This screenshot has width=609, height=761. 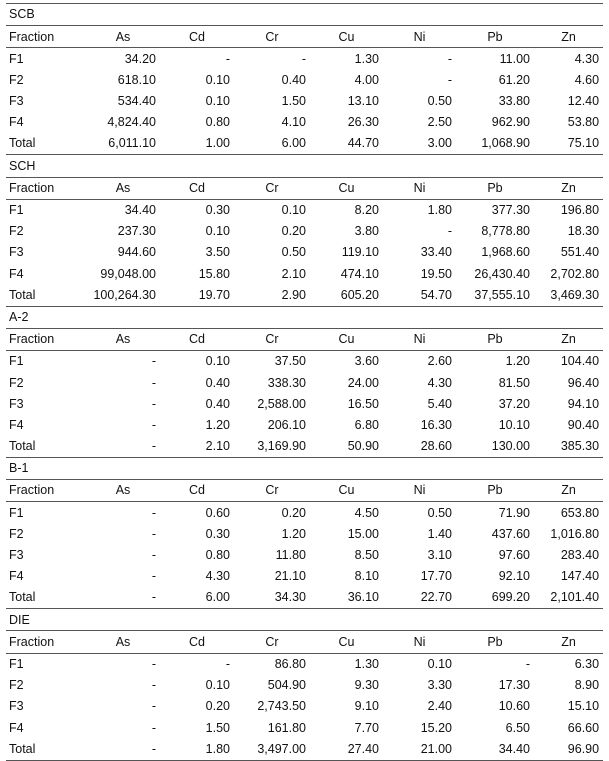 What do you see at coordinates (304, 534) in the screenshot?
I see `data-row: F2 - 0.30 1.20 15.00 1.40 437.60 1,016.80` at bounding box center [304, 534].